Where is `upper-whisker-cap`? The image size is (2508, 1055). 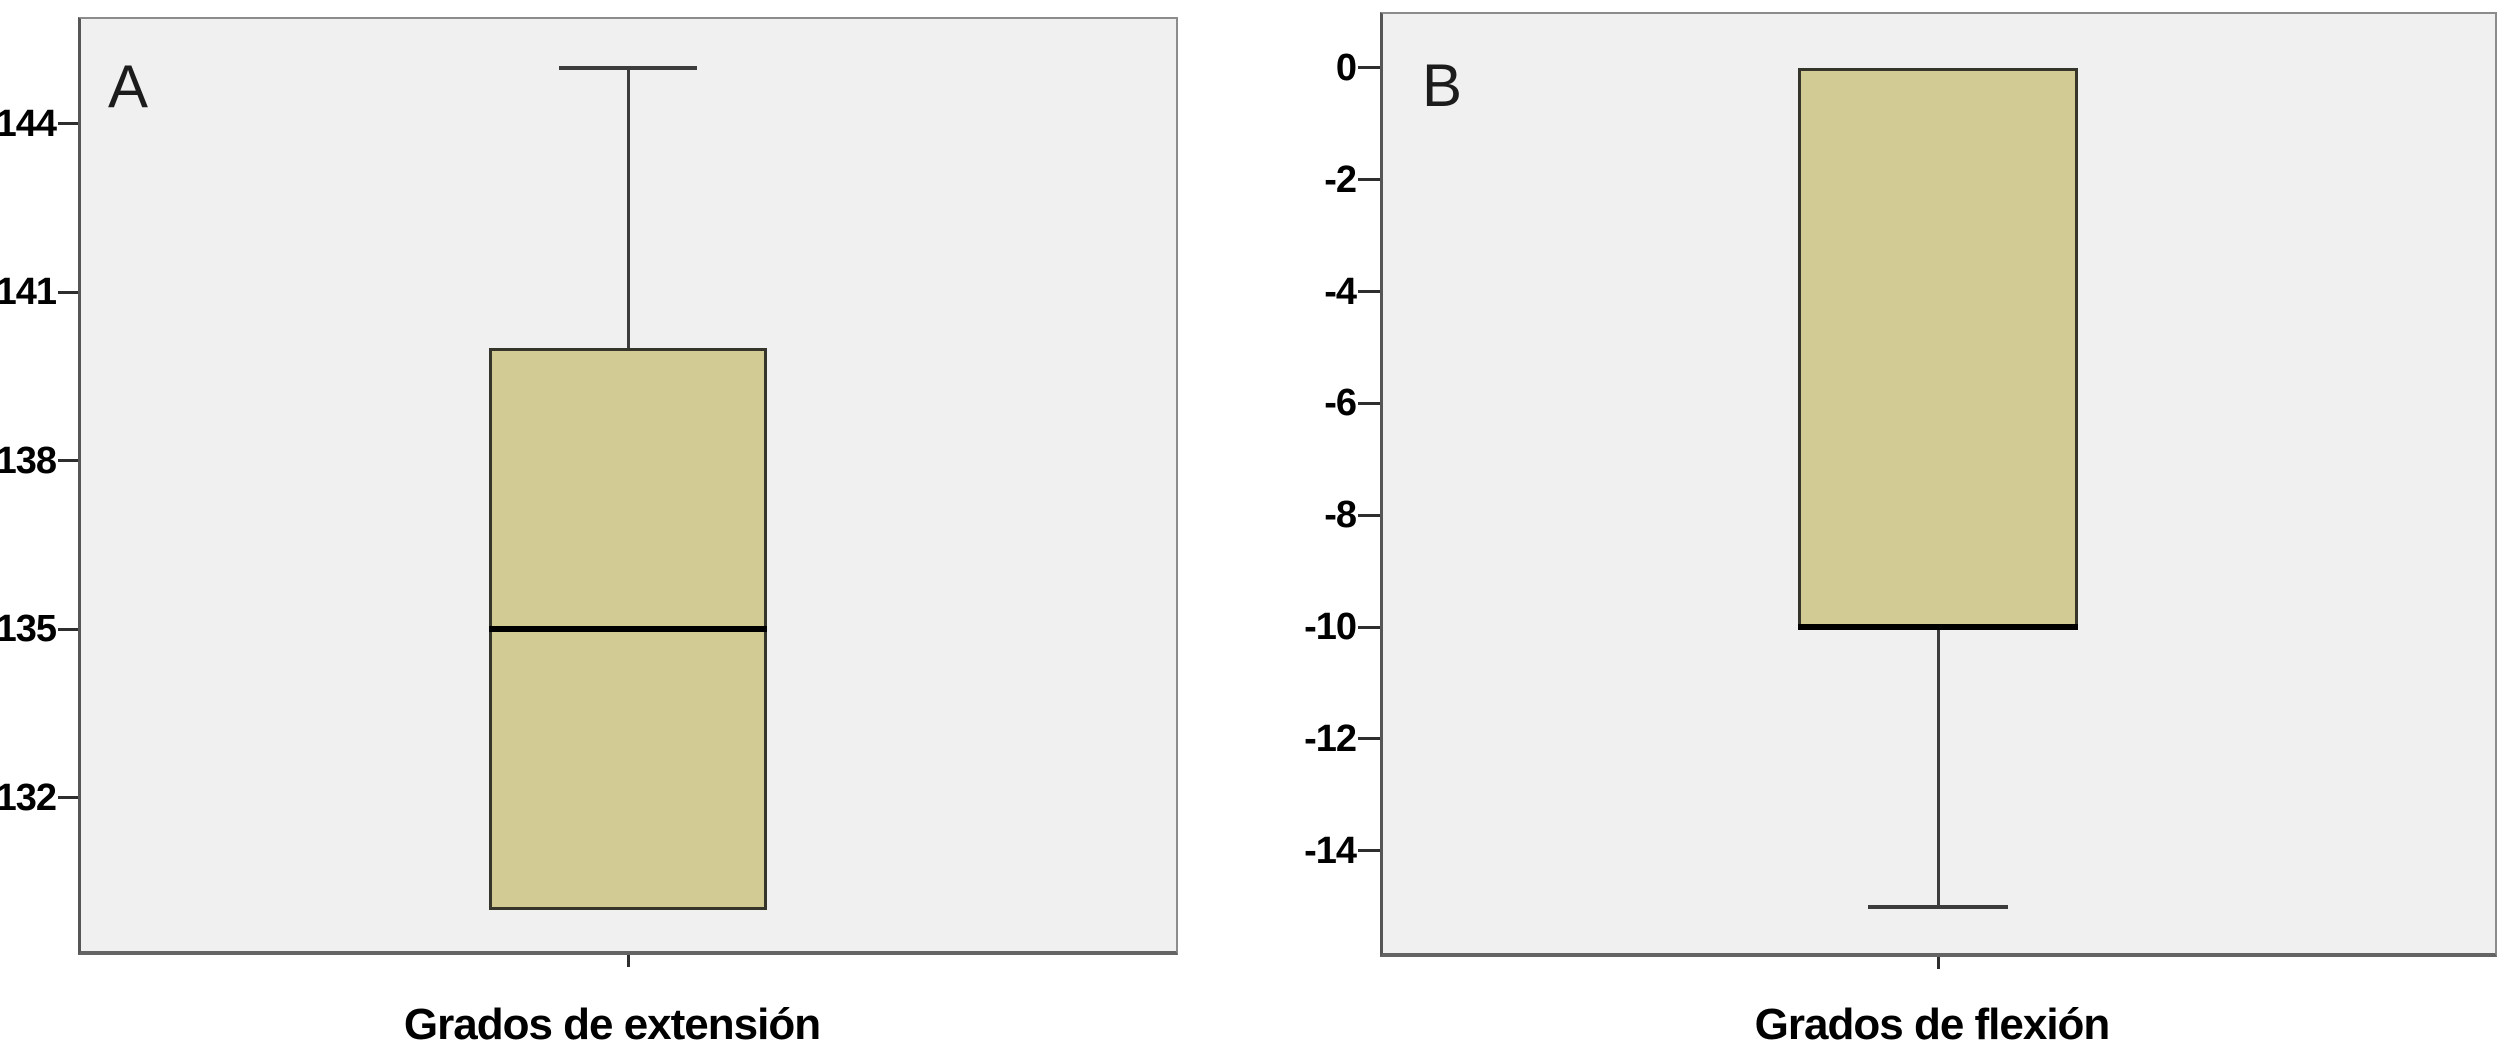
upper-whisker-cap is located at coordinates (628, 67).